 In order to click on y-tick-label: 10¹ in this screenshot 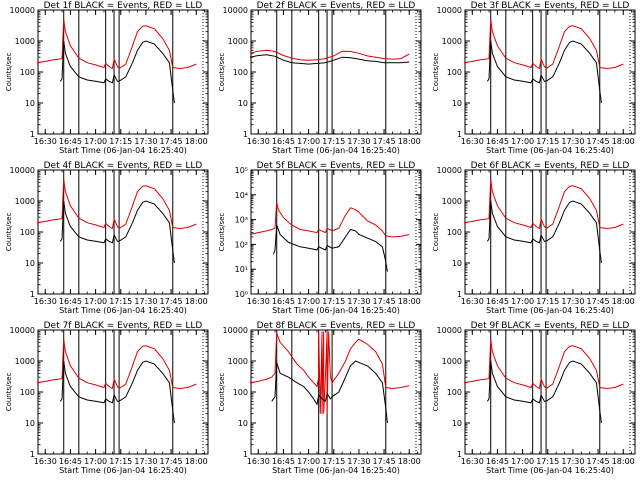, I will do `click(241, 269)`.